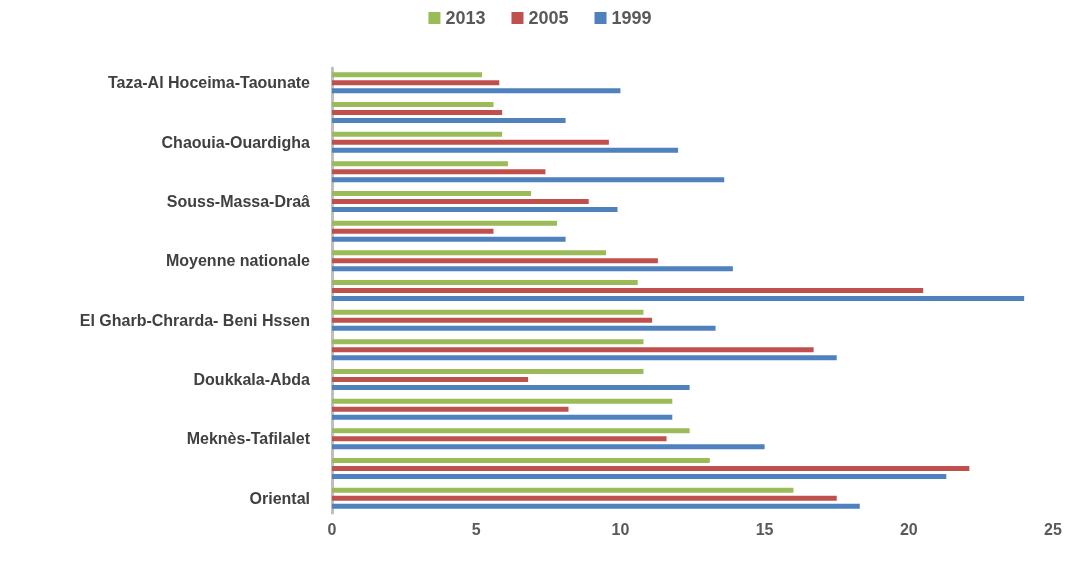 Image resolution: width=1080 pixels, height=563 pixels. I want to click on x-tick-label: 25, so click(1053, 529).